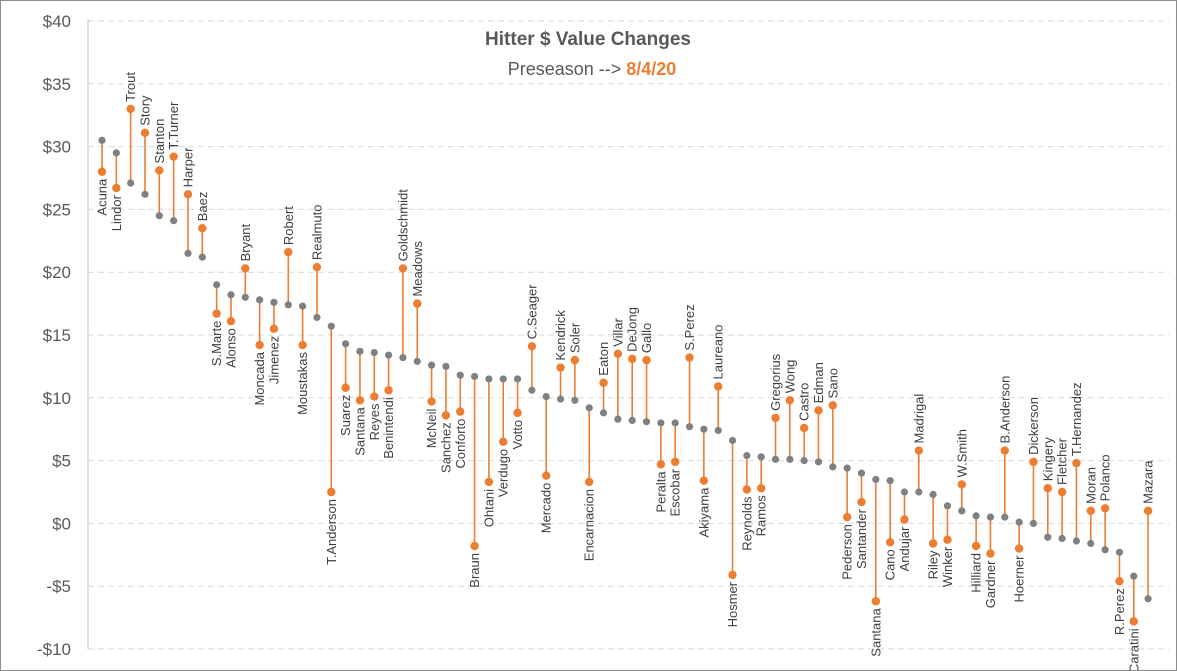  Describe the element at coordinates (660, 492) in the screenshot. I see `player-label: Peralta` at that location.